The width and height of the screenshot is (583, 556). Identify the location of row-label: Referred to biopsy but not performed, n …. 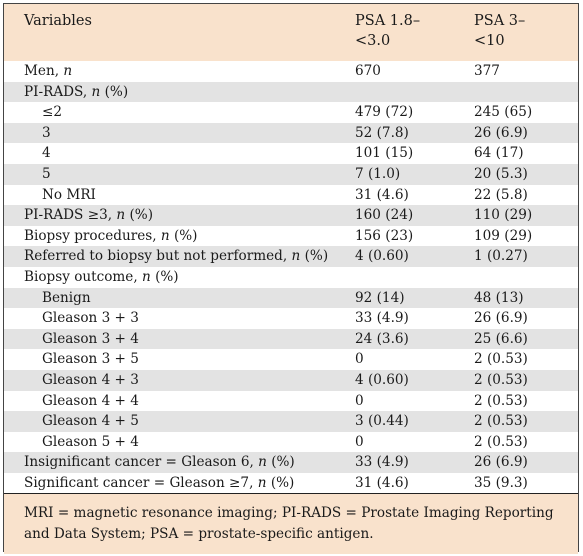
(176, 256).